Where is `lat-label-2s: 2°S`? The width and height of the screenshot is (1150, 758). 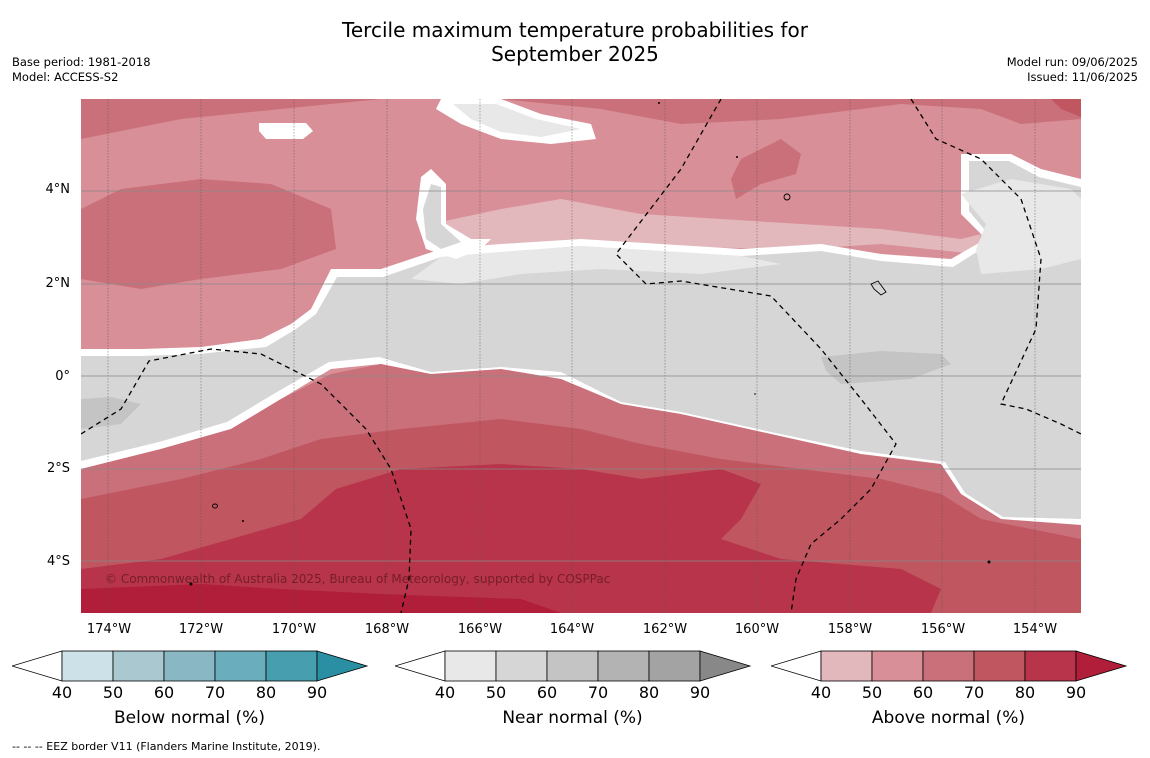 lat-label-2s: 2°S is located at coordinates (58, 468).